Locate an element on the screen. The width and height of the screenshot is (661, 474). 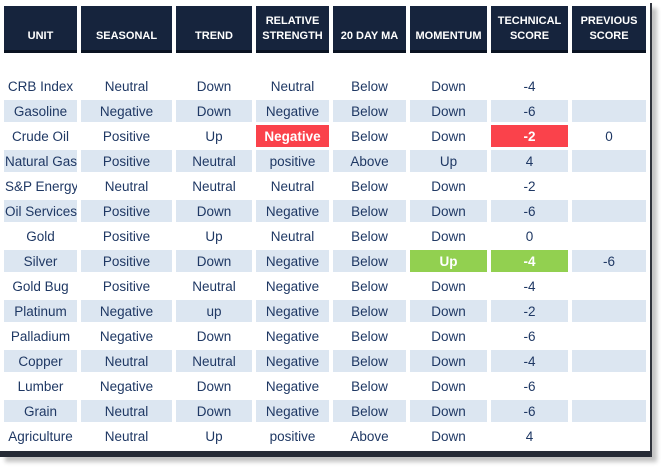
table-row-gold: Gold Positive Up Neutral Below Down 0 is located at coordinates (325, 236).